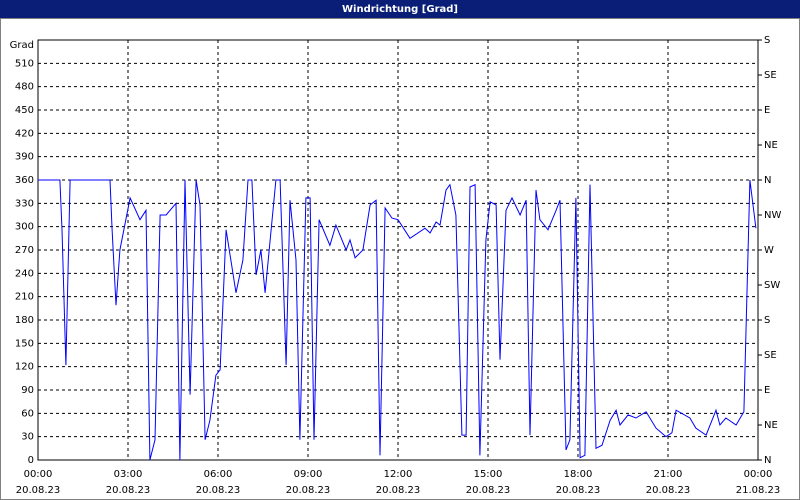  What do you see at coordinates (128, 474) in the screenshot?
I see `x-tick-label: 03:00` at bounding box center [128, 474].